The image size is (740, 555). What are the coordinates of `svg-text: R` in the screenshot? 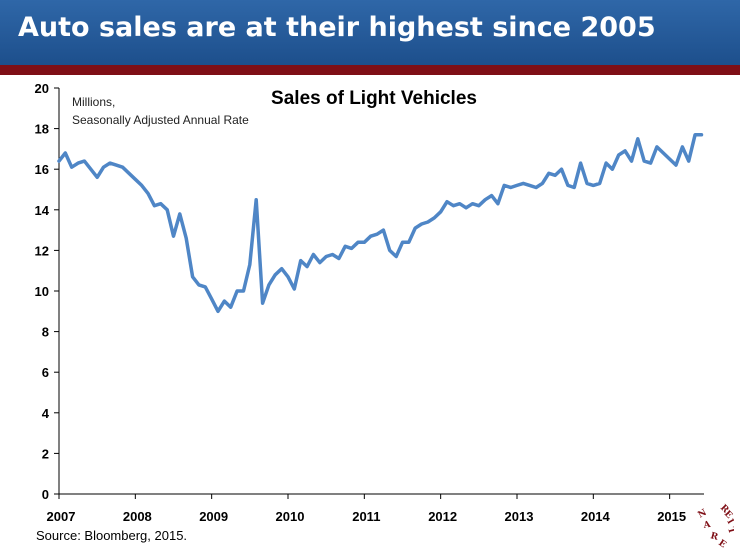 It's located at (714, 537).